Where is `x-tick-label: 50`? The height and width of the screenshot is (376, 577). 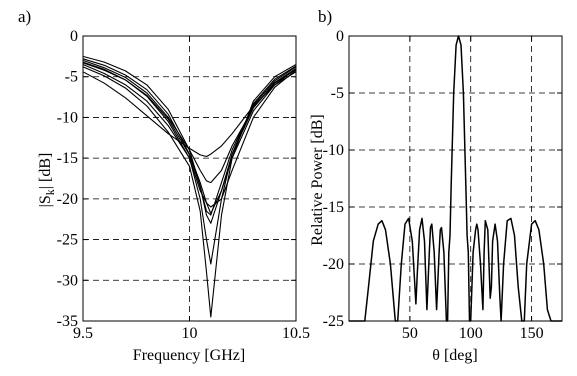
x-tick-label: 50 is located at coordinates (410, 333).